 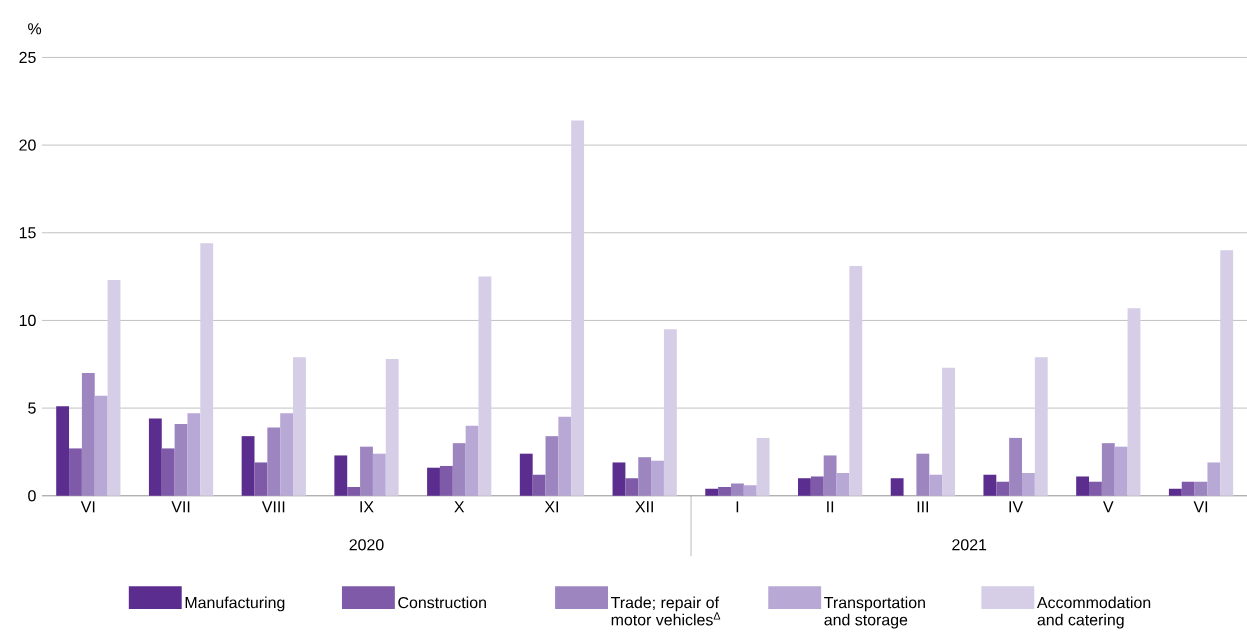 What do you see at coordinates (459, 507) in the screenshot?
I see `x-tick-label: X` at bounding box center [459, 507].